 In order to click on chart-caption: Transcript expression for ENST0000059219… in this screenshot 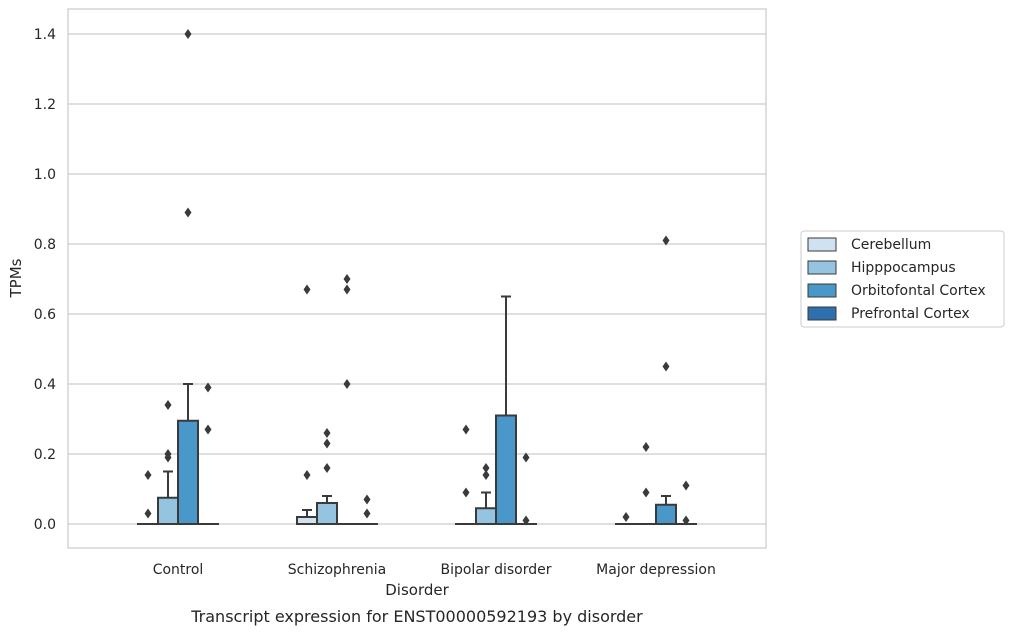, I will do `click(416, 616)`.